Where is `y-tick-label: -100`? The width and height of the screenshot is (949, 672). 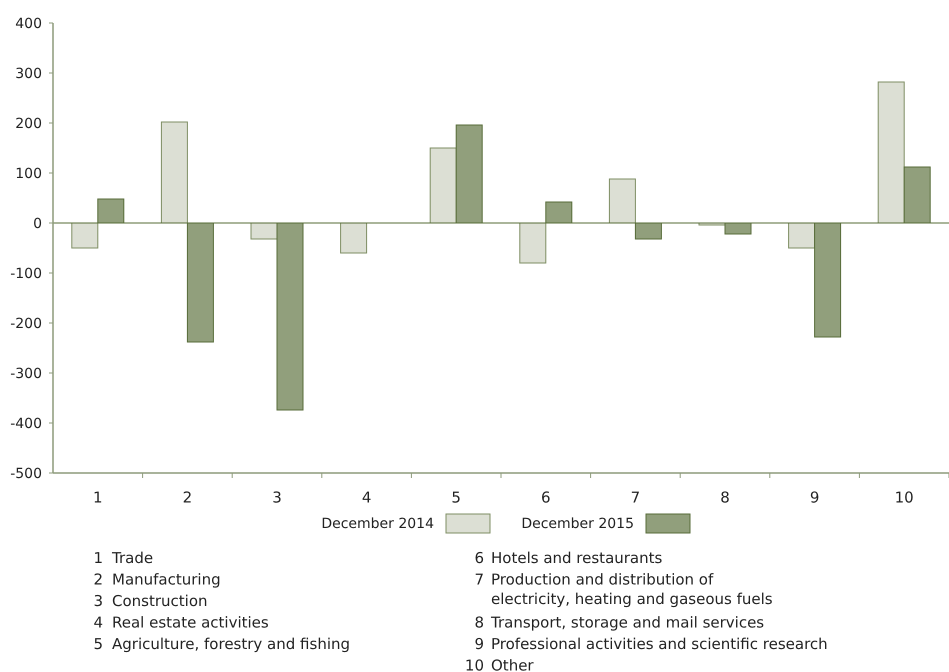
y-tick-label: -100 is located at coordinates (26, 274).